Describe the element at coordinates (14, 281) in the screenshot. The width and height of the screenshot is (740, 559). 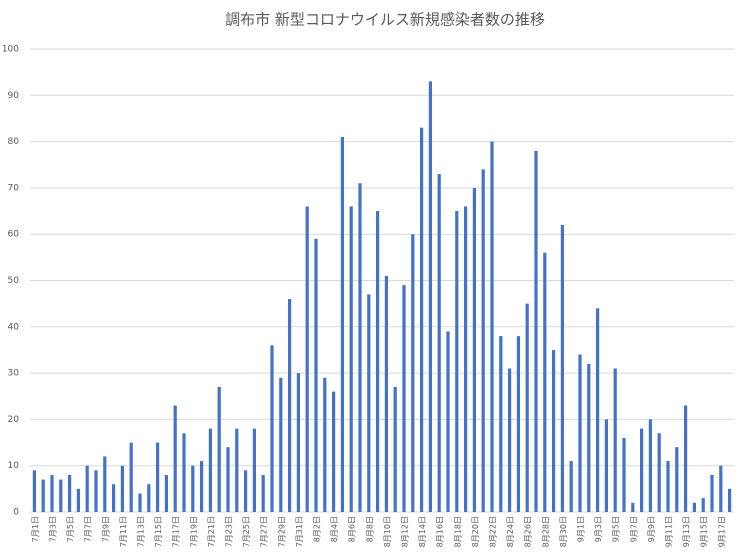
I see `y-tick-label: 50` at that location.